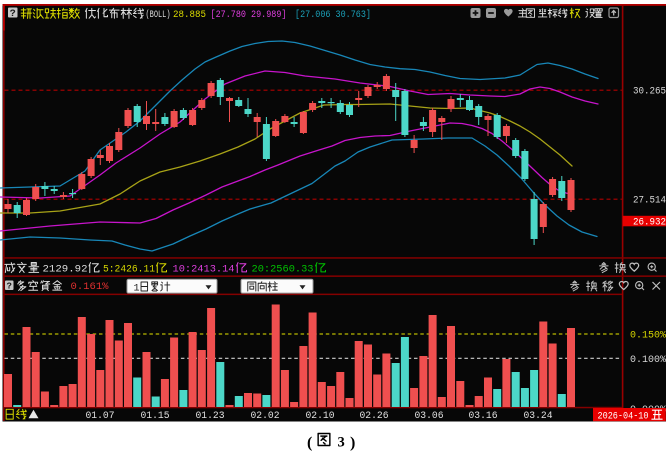 The height and width of the screenshot is (462, 670). Describe the element at coordinates (158, 15) in the screenshot. I see `svg-text: (BOLL)` at that location.